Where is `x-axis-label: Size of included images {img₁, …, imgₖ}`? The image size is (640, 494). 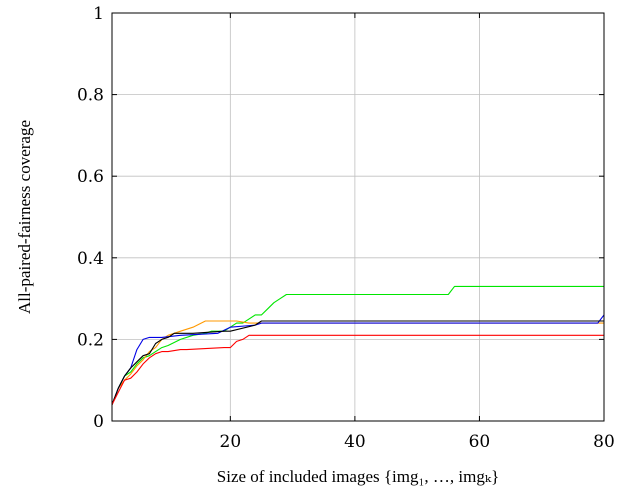
x-axis-label: Size of included images {img₁, …, imgₖ} is located at coordinates (358, 476).